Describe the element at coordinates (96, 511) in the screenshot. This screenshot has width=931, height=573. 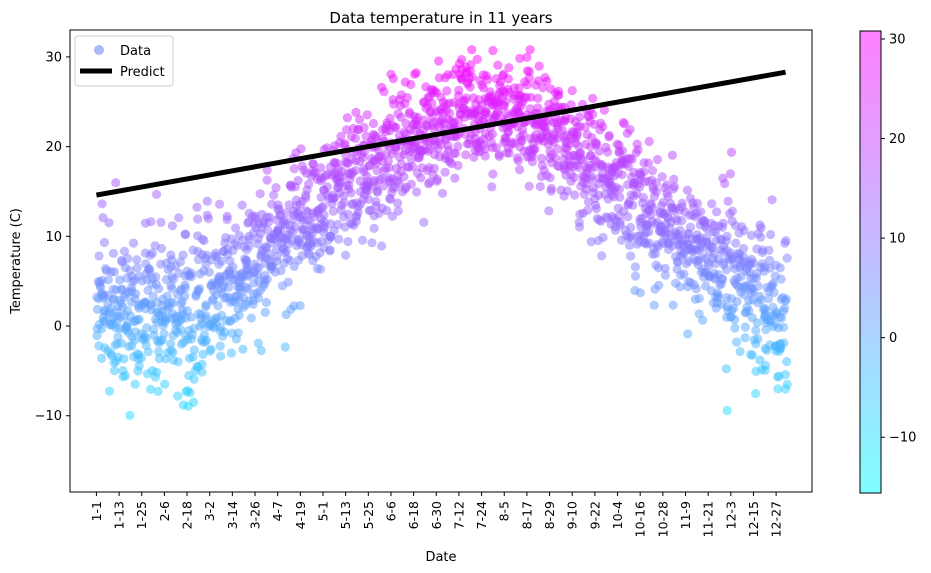
I see `x-tick-label: 1-1` at that location.